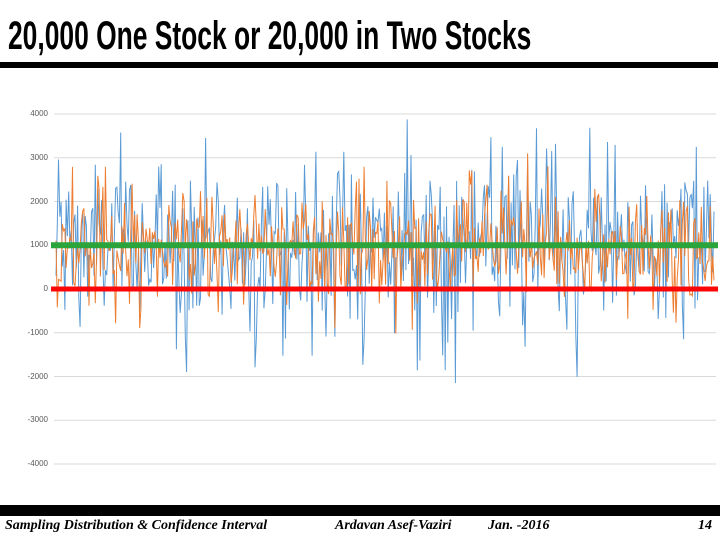 This screenshot has height=540, width=720. I want to click on y-axis-tick-label: 4000, so click(39, 113).